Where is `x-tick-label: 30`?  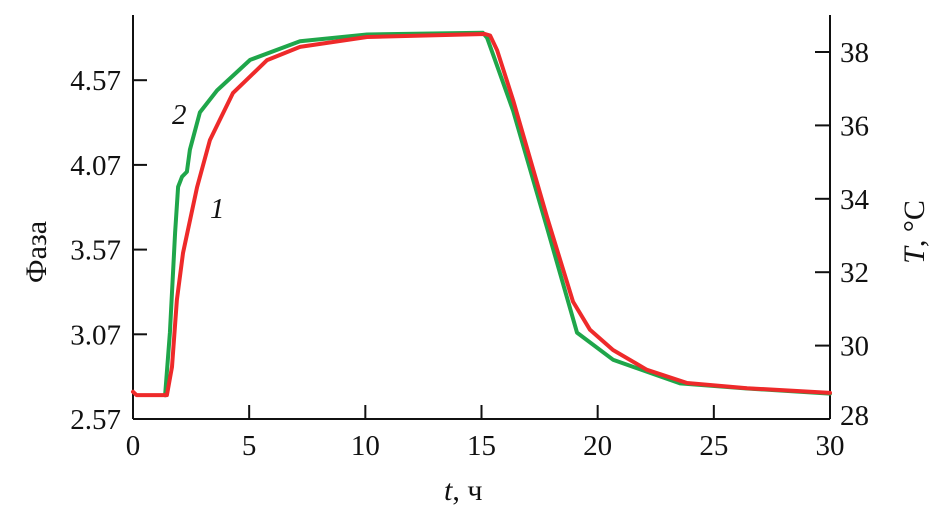 x-tick-label: 30 is located at coordinates (830, 446).